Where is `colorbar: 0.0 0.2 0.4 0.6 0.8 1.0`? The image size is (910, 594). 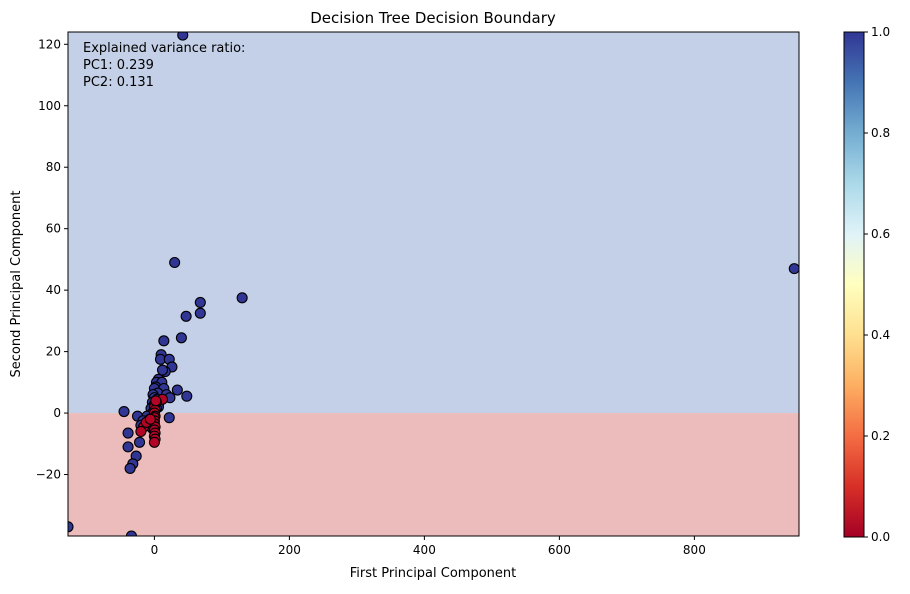 colorbar: 0.0 0.2 0.4 0.6 0.8 1.0 is located at coordinates (866, 284).